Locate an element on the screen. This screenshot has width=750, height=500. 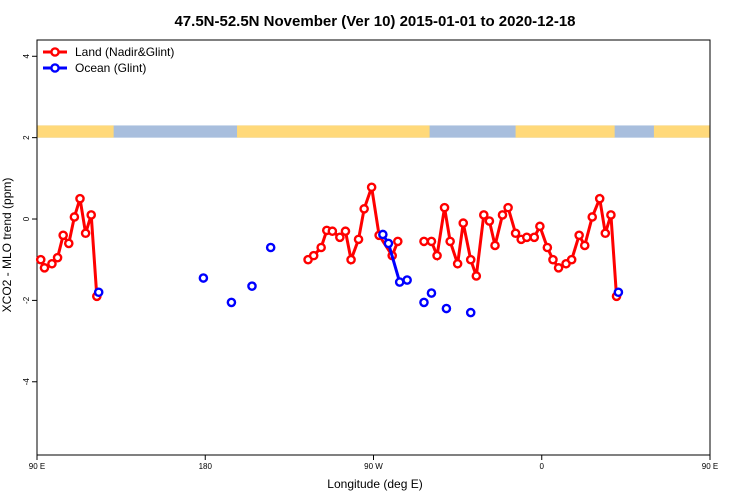
y-tick-label: 2 is located at coordinates (26, 137).